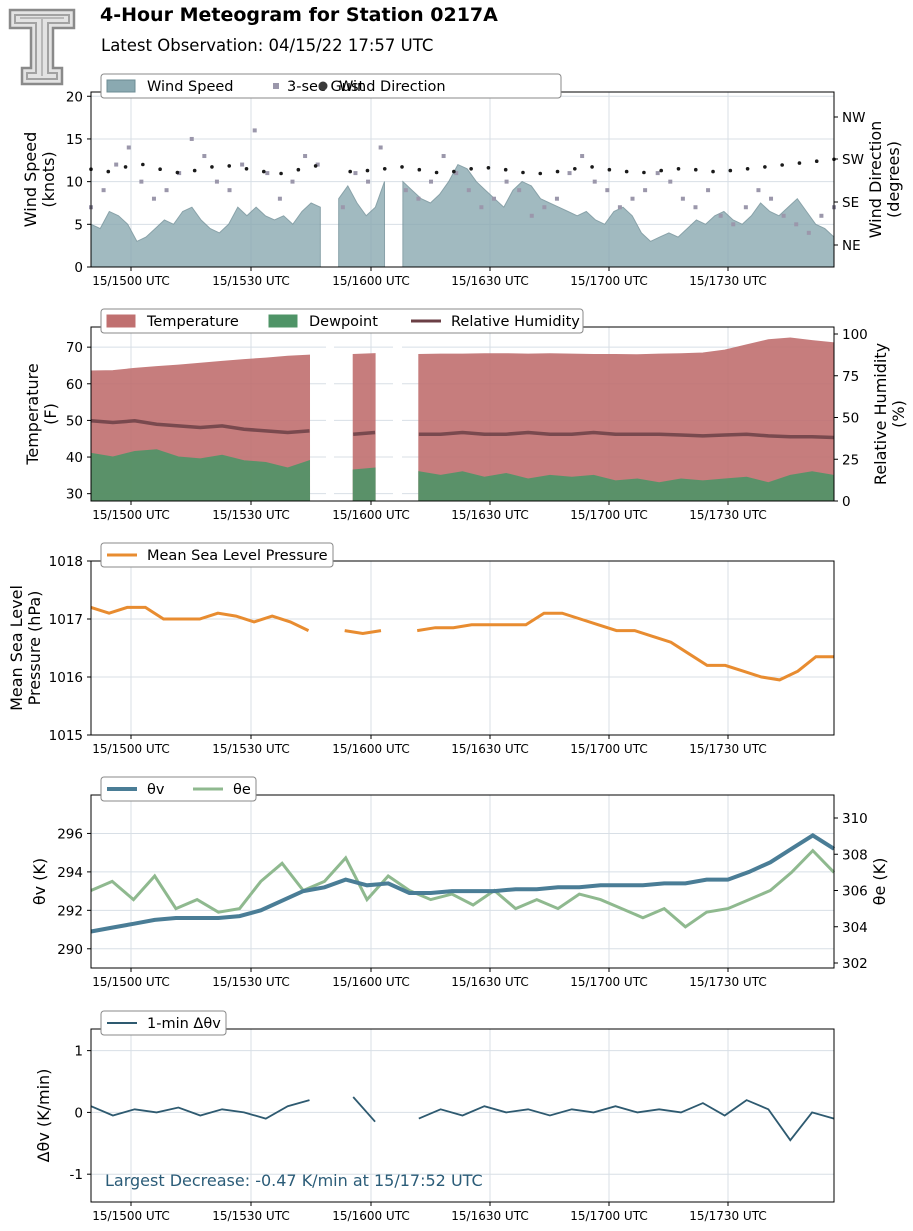  What do you see at coordinates (70, 834) in the screenshot?
I see `y-tick-label: 296` at bounding box center [70, 834].